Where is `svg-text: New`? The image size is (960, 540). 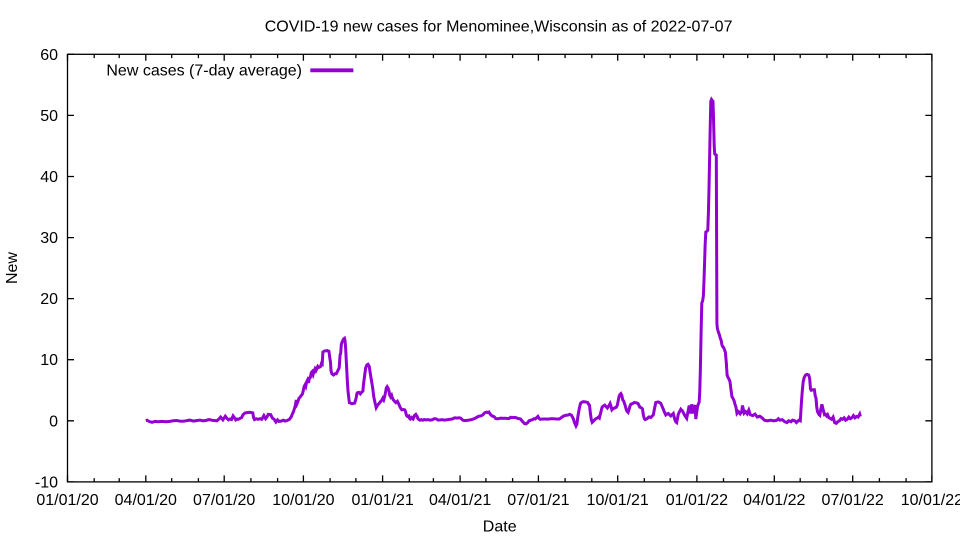 svg-text: New is located at coordinates (12, 268).